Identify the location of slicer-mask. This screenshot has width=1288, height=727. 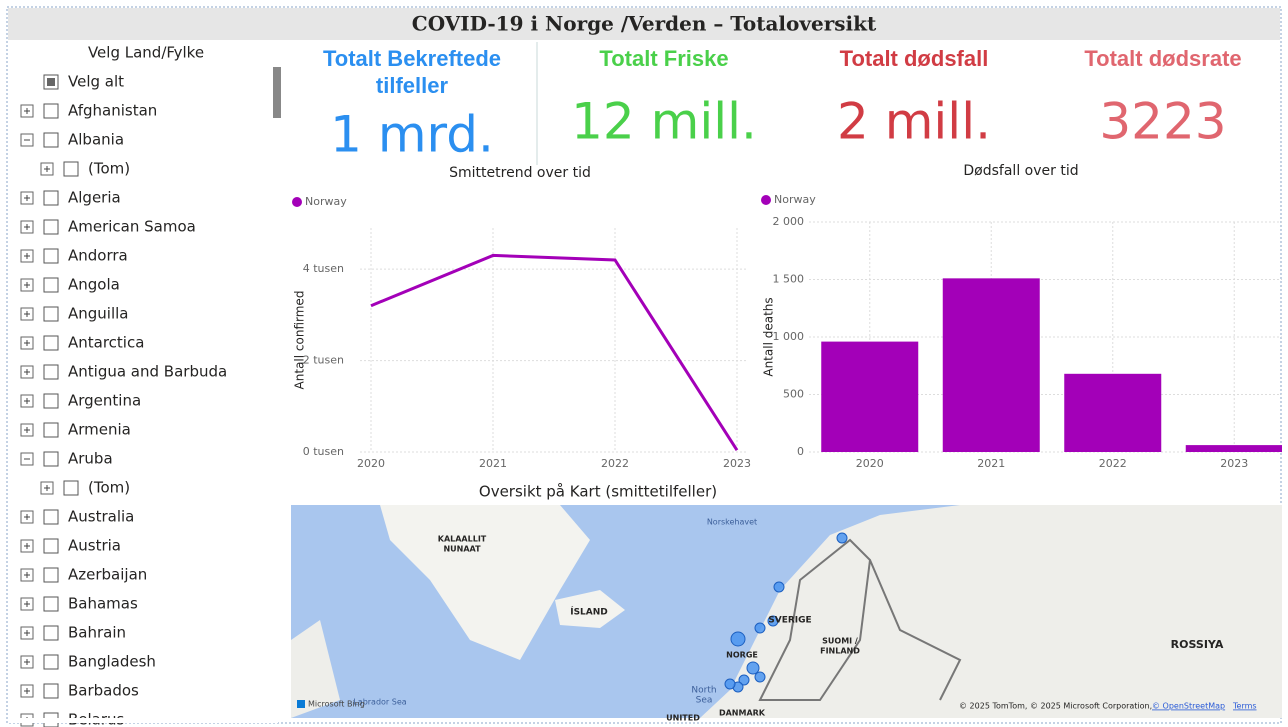
(143, 720).